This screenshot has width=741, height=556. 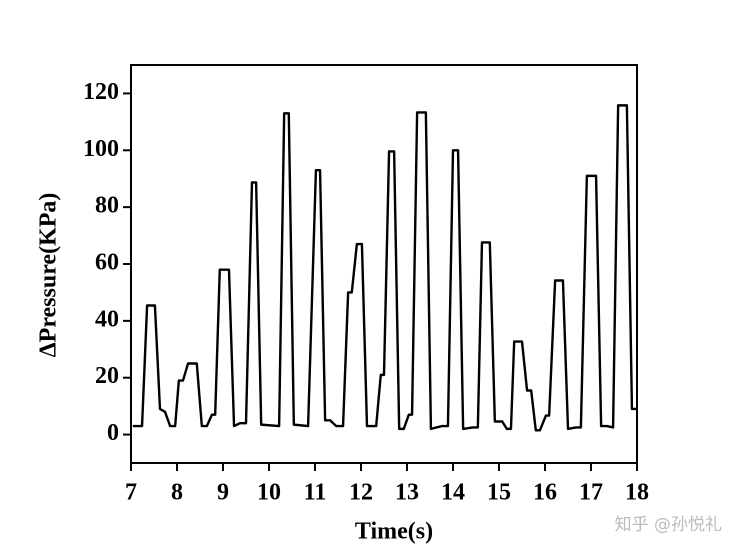 I want to click on y-tick-label: 60, so click(x=107, y=263).